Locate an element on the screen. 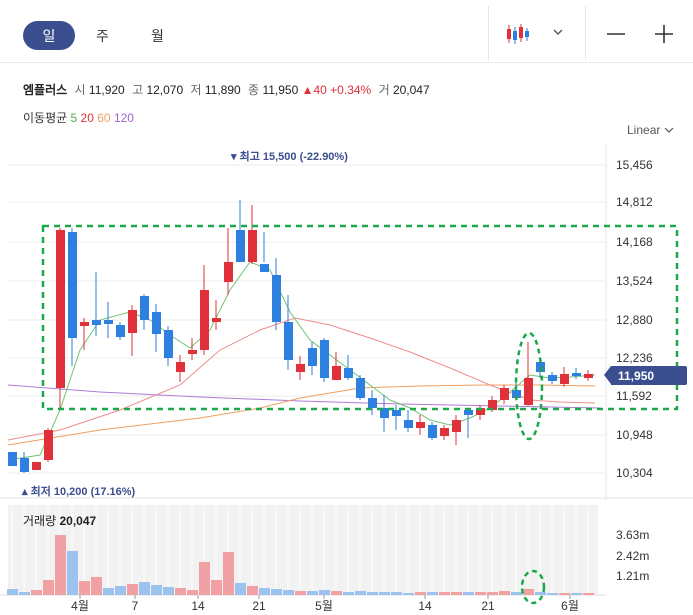  volume-panel-value: 20,047 is located at coordinates (78, 521).